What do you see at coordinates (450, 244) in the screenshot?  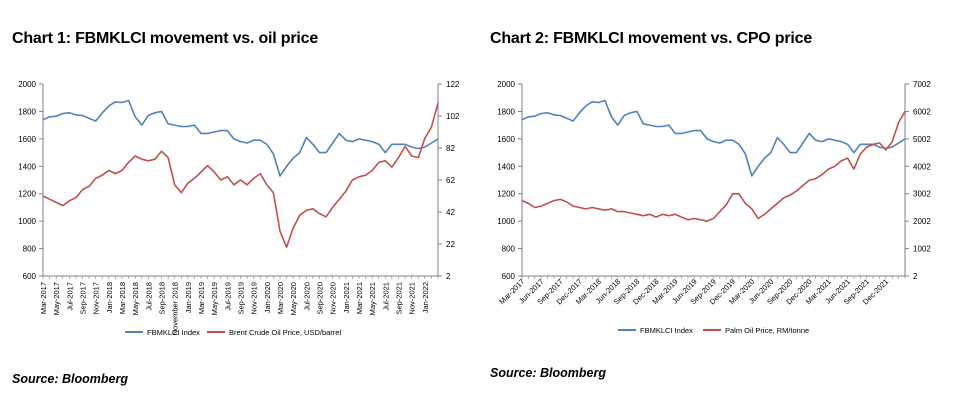 I see `right-y-tick-label: 22` at bounding box center [450, 244].